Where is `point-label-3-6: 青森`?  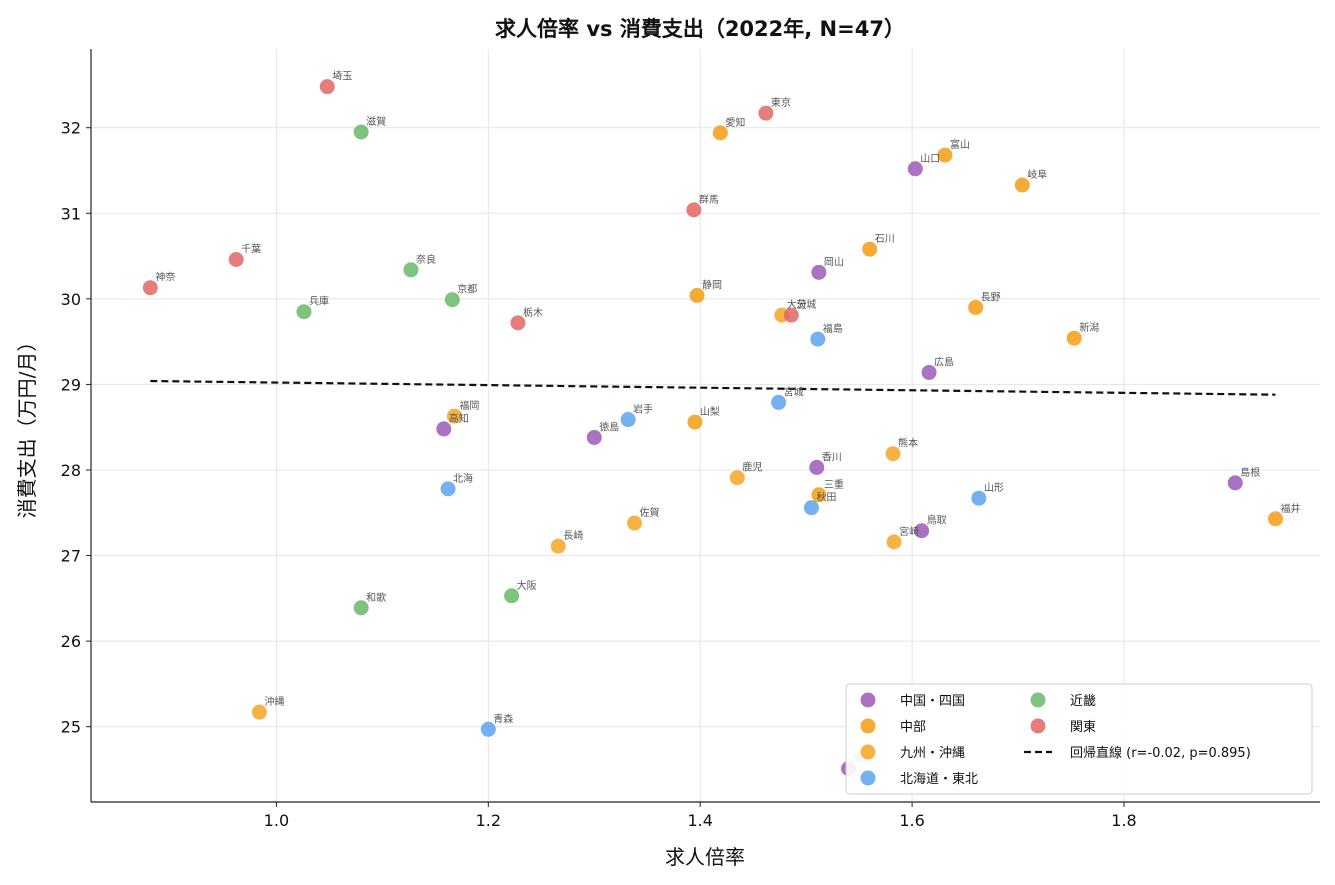 point-label-3-6: 青森 is located at coordinates (503, 718).